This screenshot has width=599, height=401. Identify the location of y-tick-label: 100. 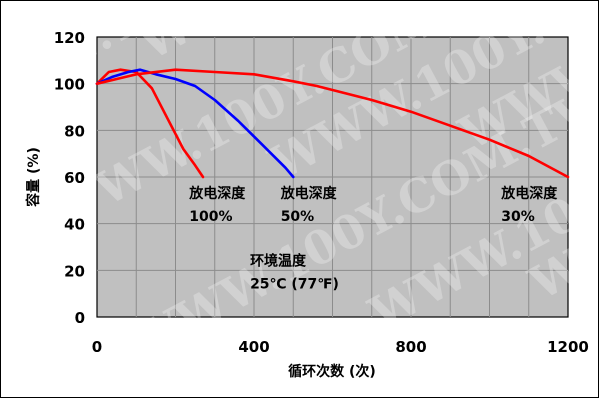
(69, 85).